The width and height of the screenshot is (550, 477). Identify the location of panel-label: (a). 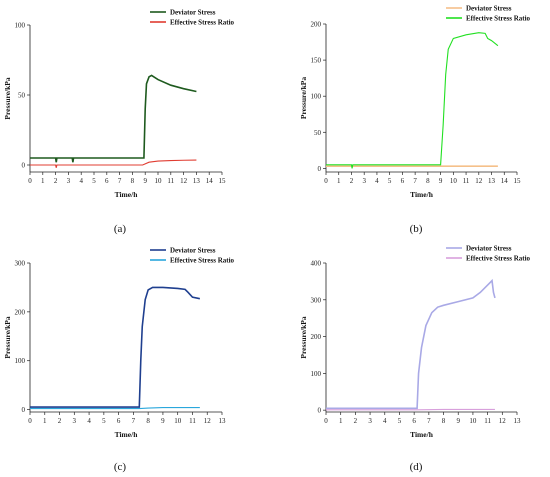
(120, 229).